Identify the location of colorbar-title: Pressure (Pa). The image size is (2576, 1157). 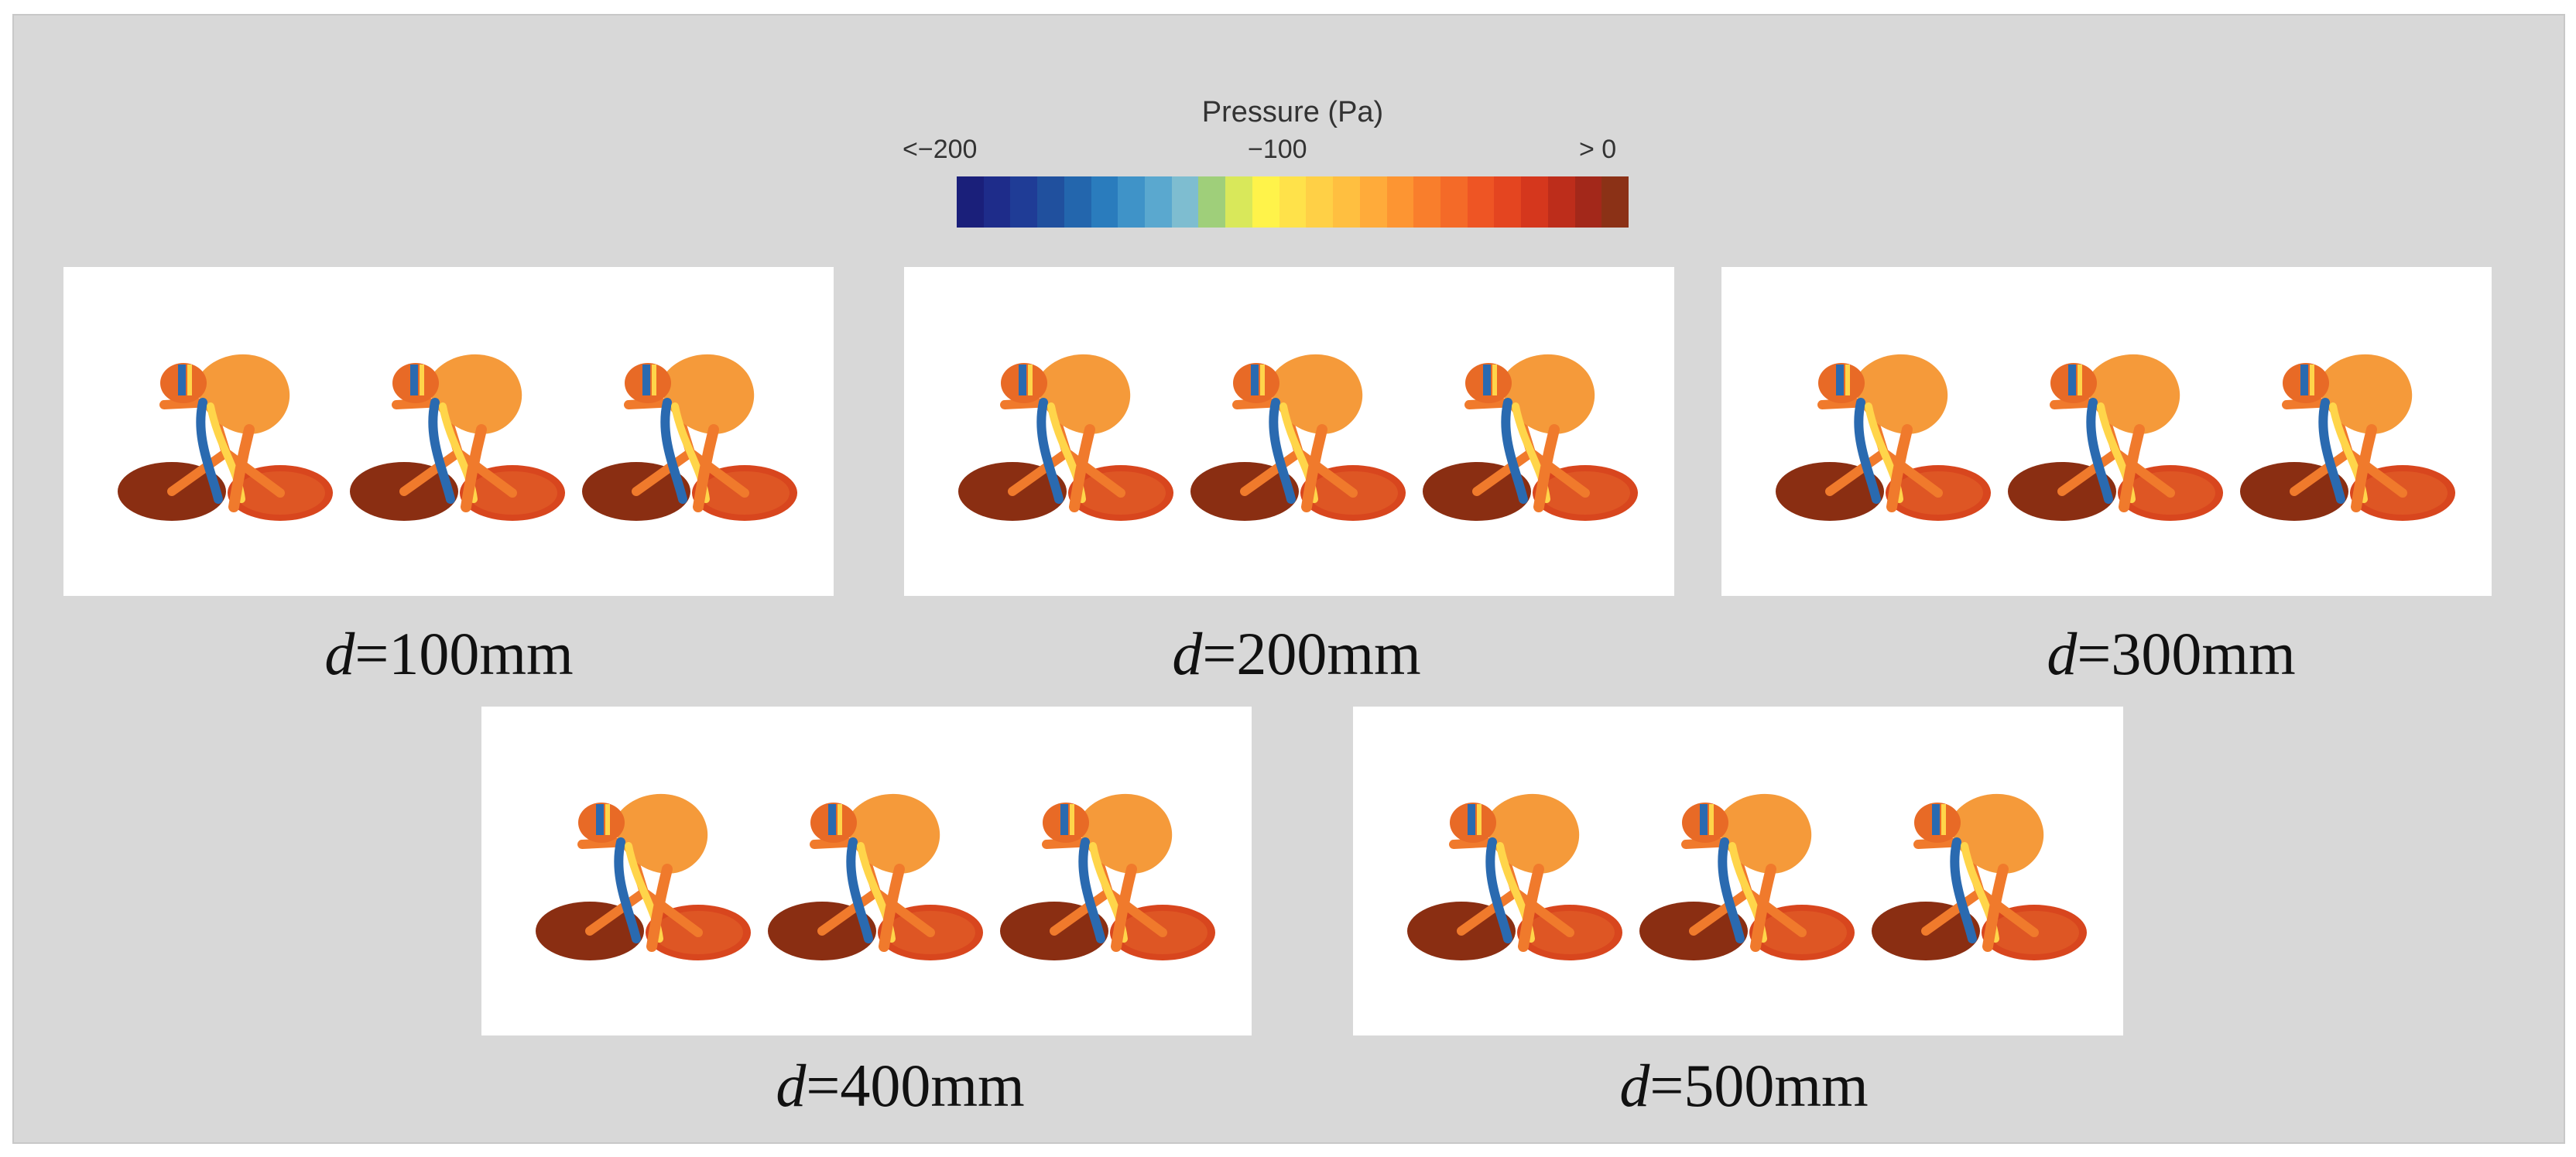
(1293, 112).